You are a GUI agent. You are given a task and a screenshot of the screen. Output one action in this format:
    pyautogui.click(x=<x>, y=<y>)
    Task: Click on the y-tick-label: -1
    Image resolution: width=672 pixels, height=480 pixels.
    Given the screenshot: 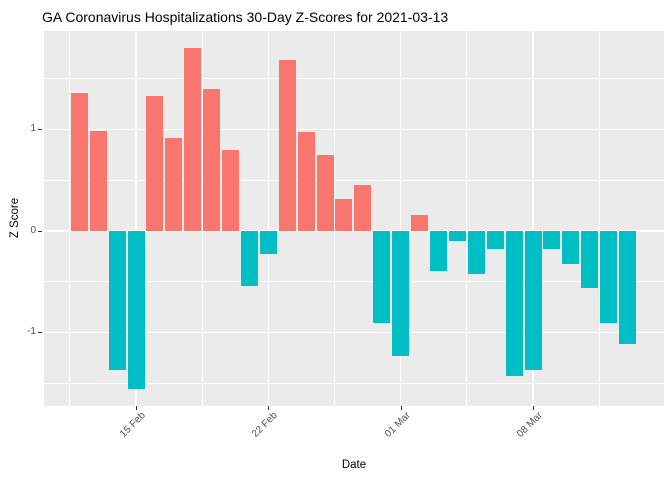 What is the action you would take?
    pyautogui.click(x=31, y=332)
    